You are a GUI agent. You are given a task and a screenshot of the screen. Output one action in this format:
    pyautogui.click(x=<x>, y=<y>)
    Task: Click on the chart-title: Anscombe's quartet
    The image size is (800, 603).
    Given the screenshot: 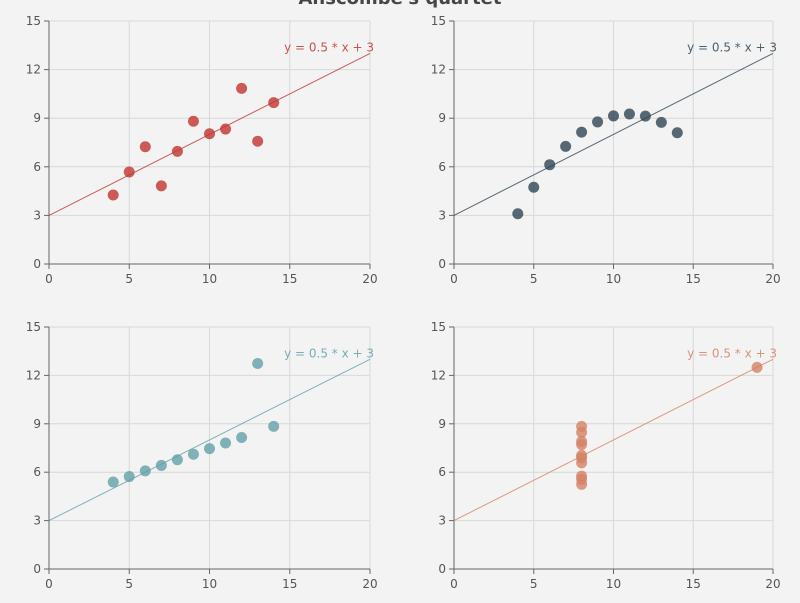 What is the action you would take?
    pyautogui.click(x=400, y=4)
    